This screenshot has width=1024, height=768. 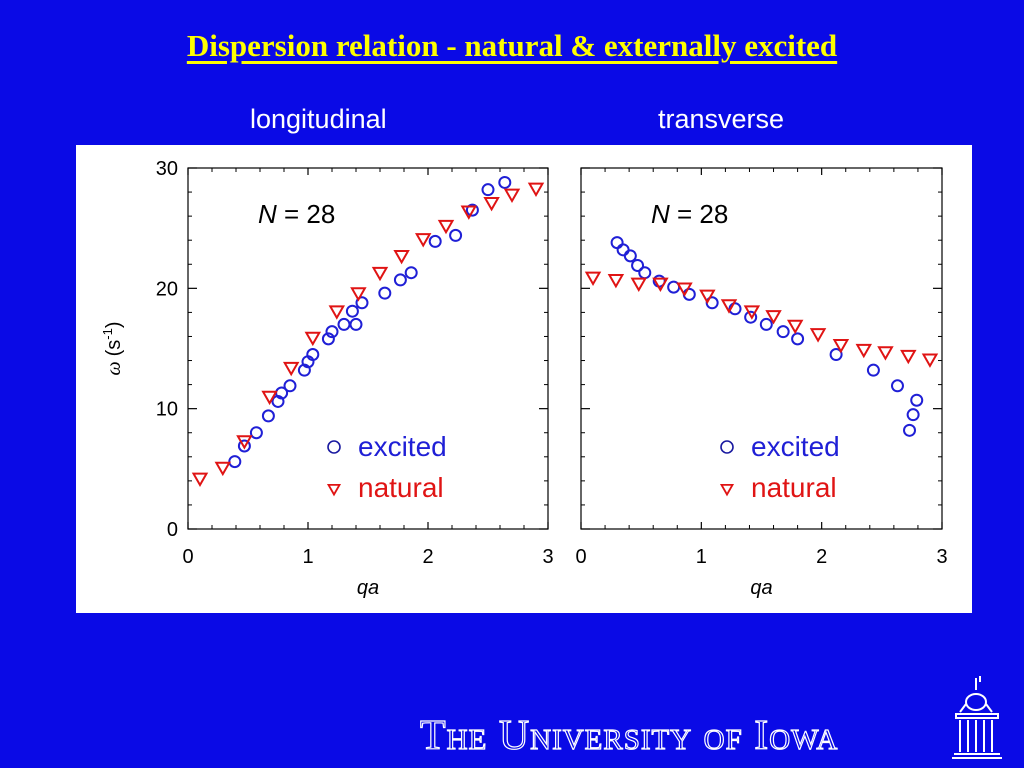 What do you see at coordinates (629, 735) in the screenshot?
I see `university-wordmark: The University of Iowa` at bounding box center [629, 735].